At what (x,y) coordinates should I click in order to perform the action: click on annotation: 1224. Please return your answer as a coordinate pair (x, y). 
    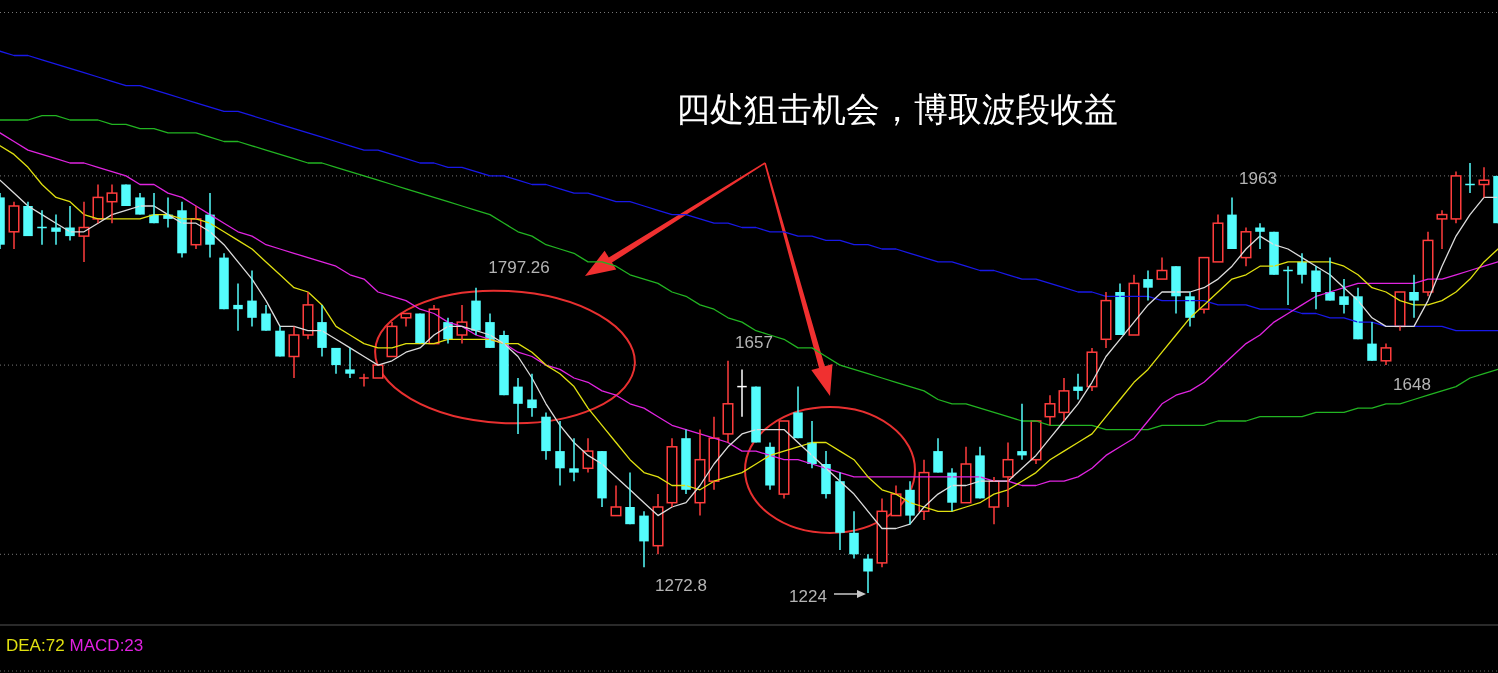
    Looking at the image, I should click on (808, 596).